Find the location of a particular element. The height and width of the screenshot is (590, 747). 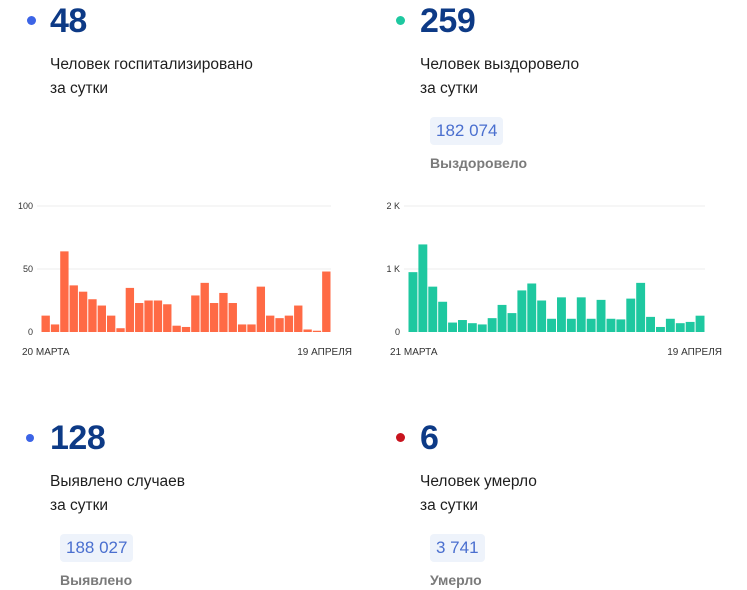

recovered-desc-line2: за сутки is located at coordinates (449, 88).